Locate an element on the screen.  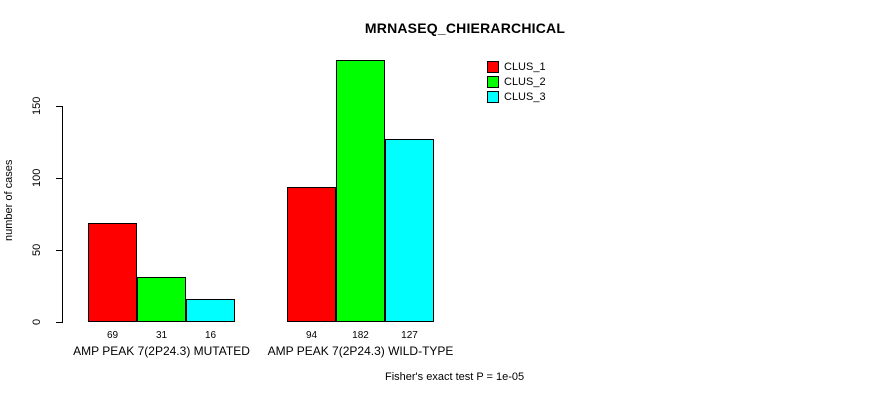
legend-item: CLUS_3 is located at coordinates (516, 97).